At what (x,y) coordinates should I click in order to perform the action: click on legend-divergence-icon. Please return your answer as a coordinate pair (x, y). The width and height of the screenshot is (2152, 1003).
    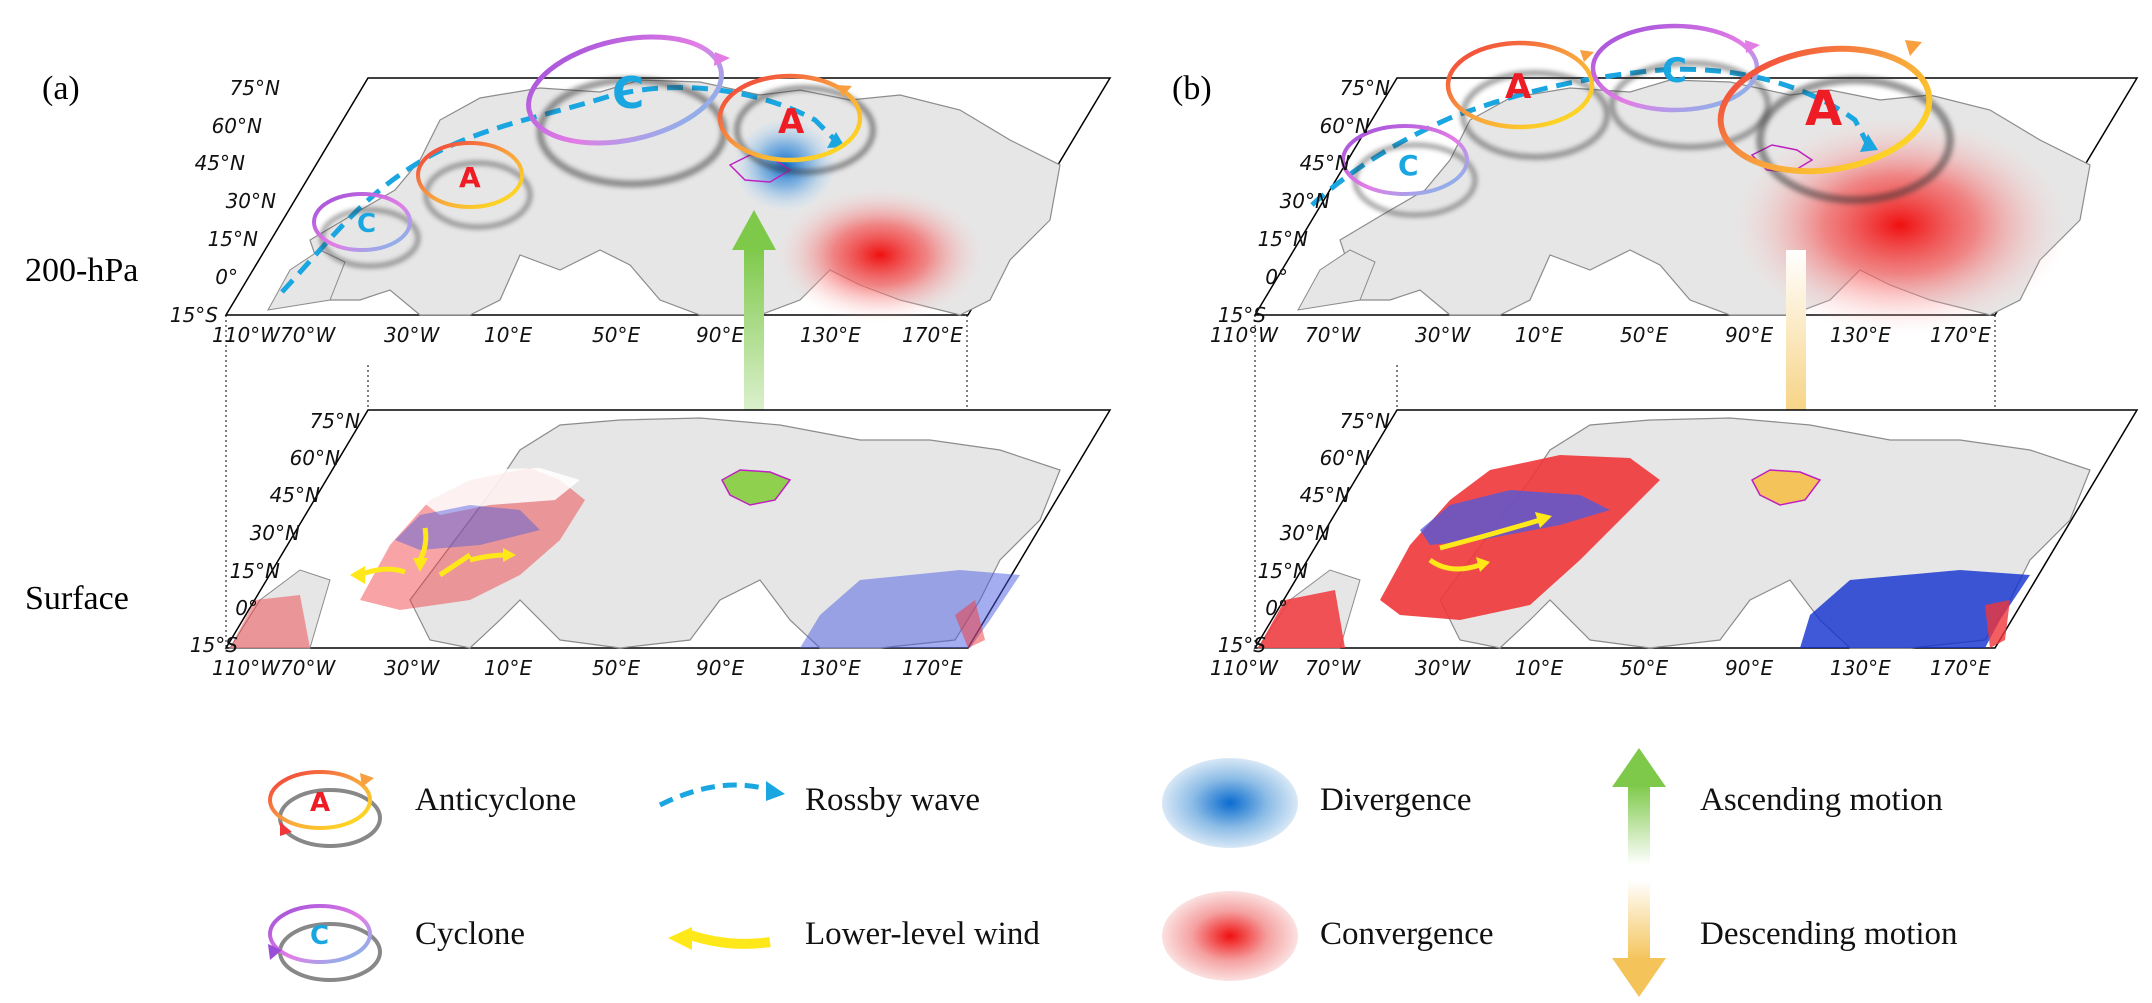
    Looking at the image, I should click on (1230, 803).